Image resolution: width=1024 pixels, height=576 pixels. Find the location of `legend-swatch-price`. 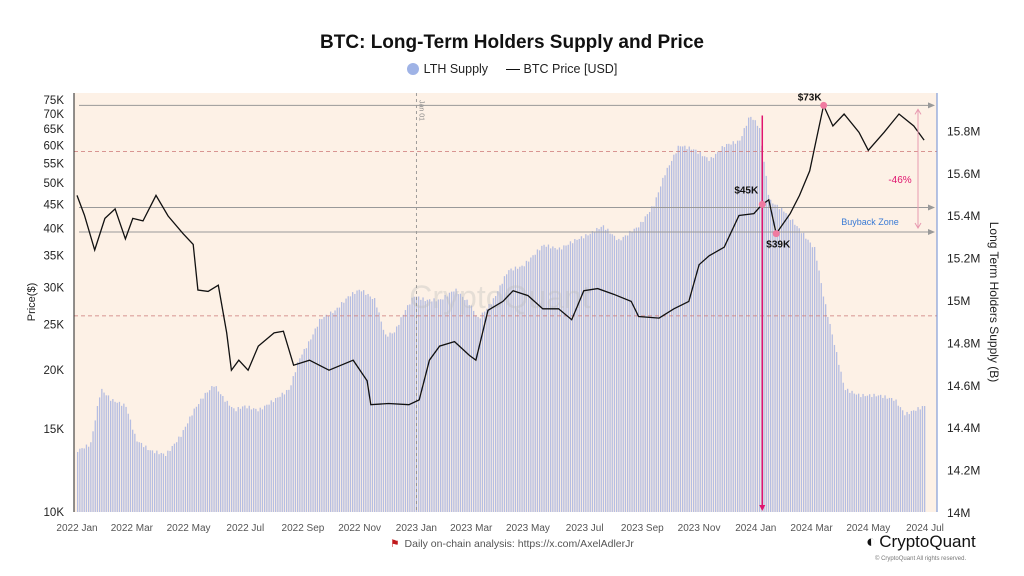

legend-swatch-price is located at coordinates (512, 69).